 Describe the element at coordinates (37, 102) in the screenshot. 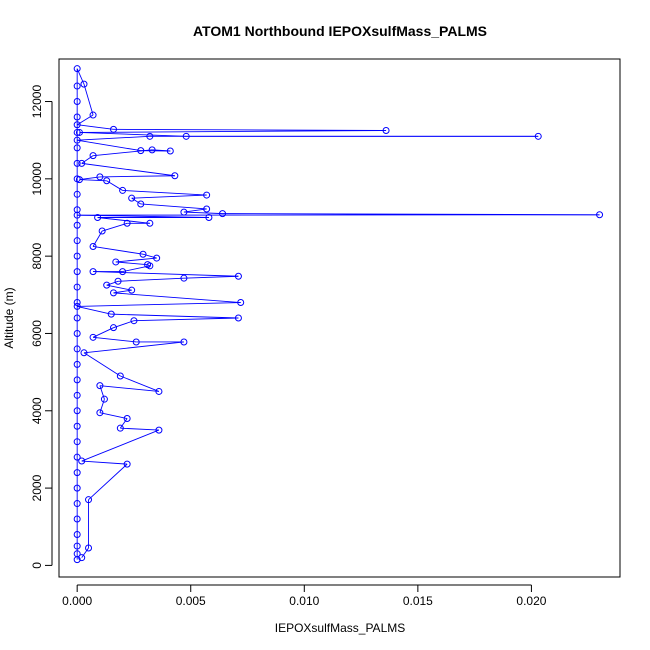

I see `y-tick-label: 12000` at that location.